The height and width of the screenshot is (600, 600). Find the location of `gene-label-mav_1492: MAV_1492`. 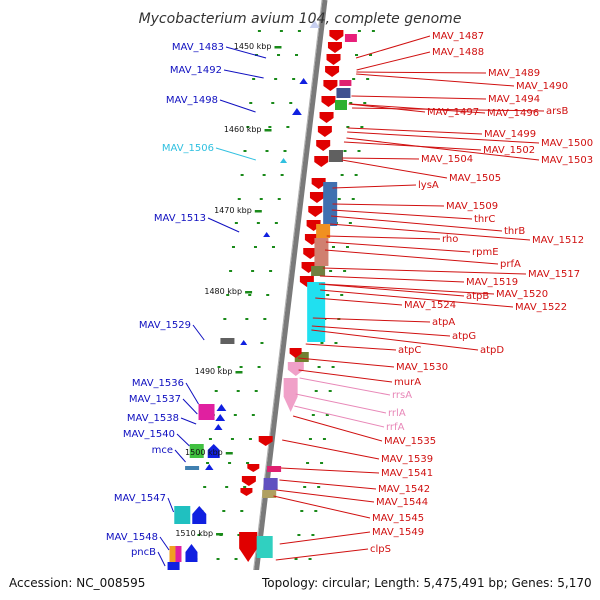

gene-label-mav_1492: MAV_1492 is located at coordinates (196, 70).